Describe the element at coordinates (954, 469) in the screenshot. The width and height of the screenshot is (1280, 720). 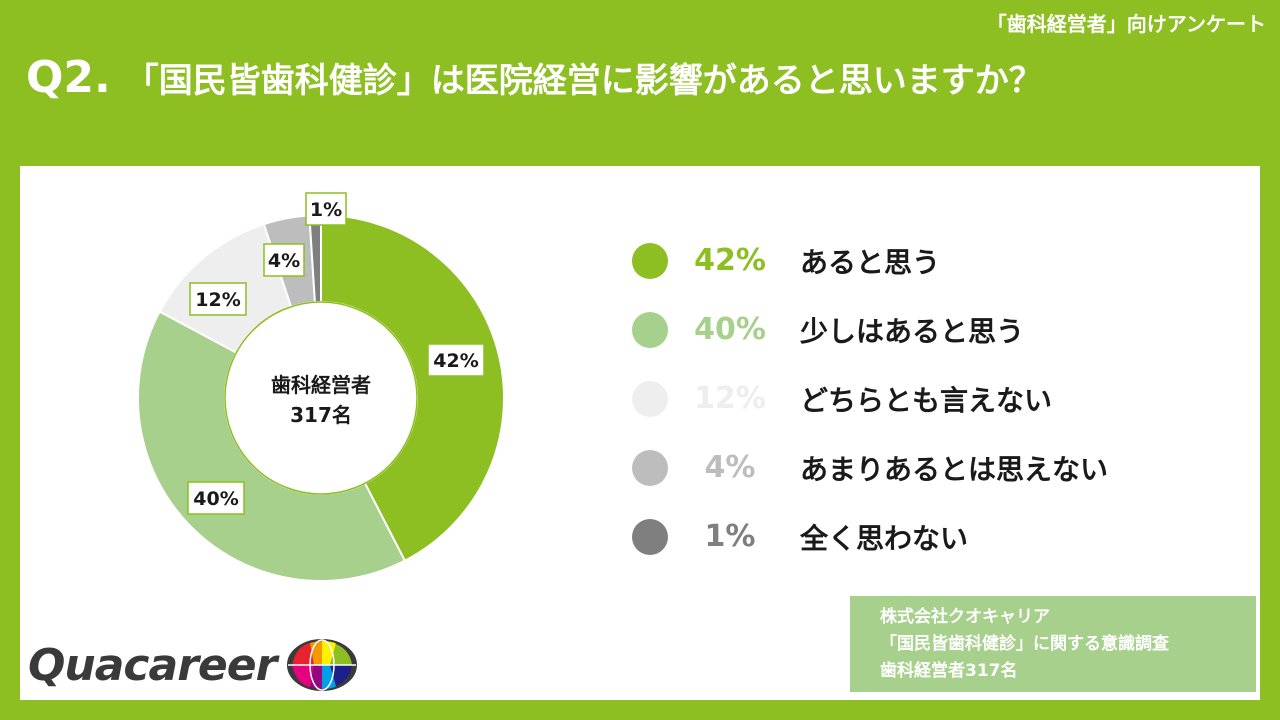
I see `legend-label: あまりあるとは思えない` at that location.